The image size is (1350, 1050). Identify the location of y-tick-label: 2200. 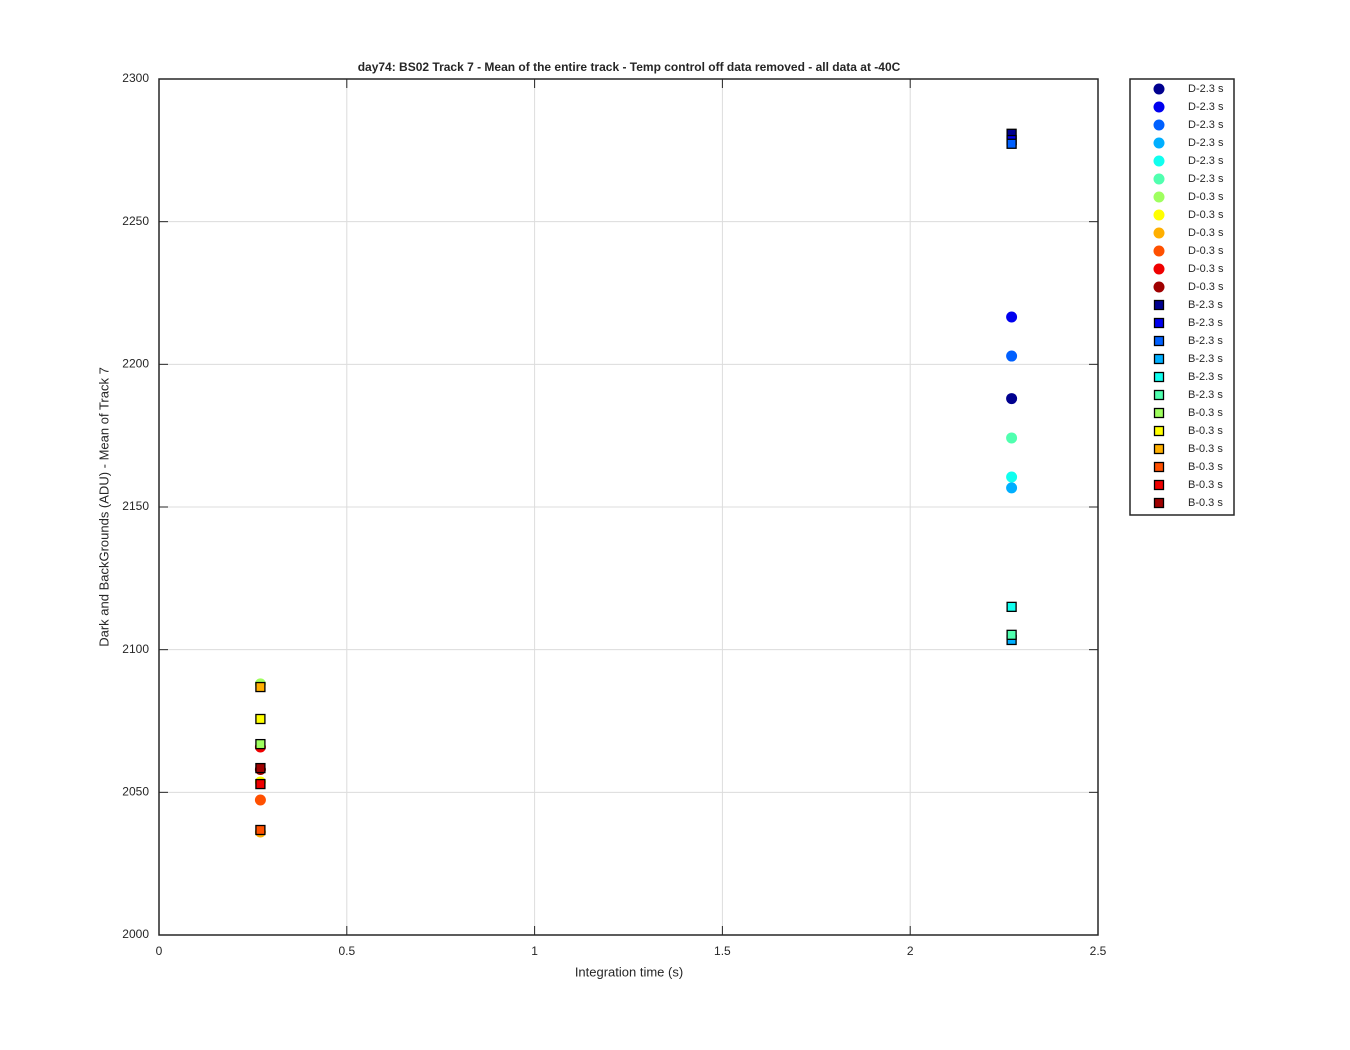
(135, 364).